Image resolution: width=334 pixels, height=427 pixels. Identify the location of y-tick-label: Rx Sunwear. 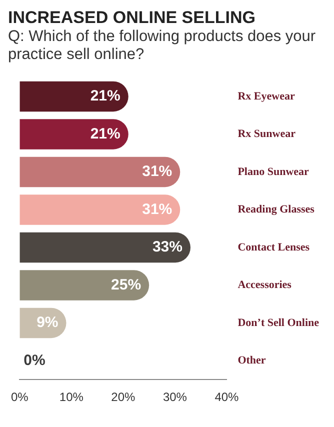
(267, 134).